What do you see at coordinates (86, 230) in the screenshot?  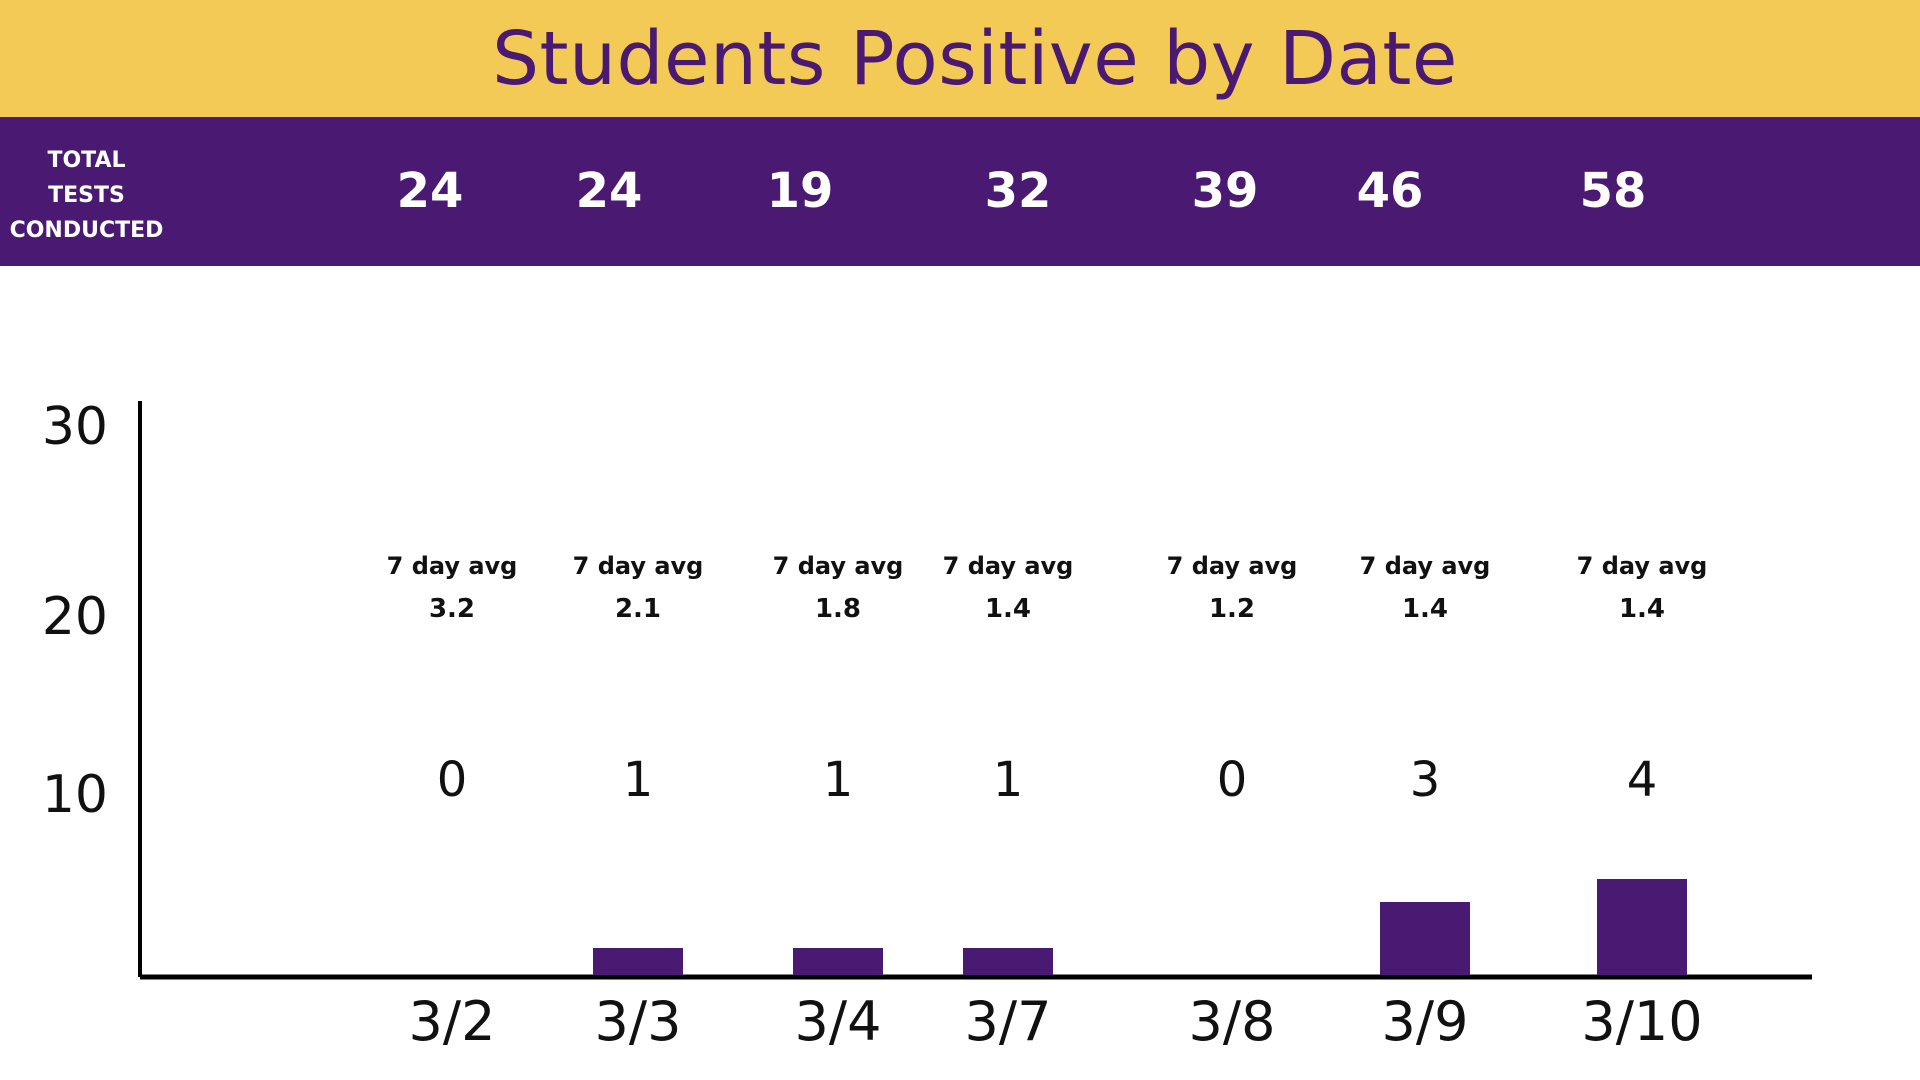 I see `total-tests-label-line: CONDUCTED` at bounding box center [86, 230].